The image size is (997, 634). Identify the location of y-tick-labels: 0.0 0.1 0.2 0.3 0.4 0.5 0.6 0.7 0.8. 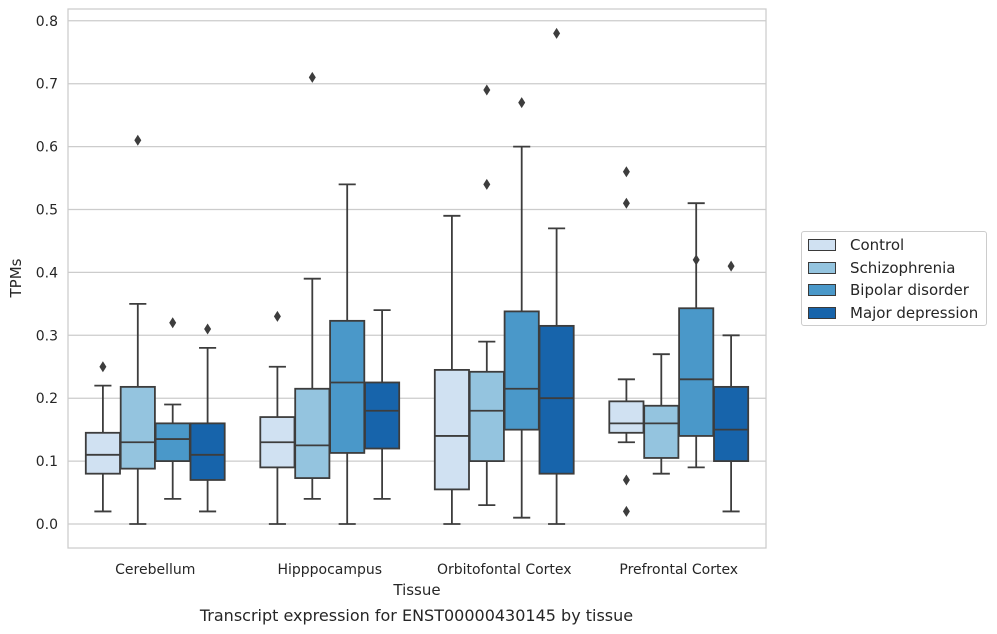
(47, 273).